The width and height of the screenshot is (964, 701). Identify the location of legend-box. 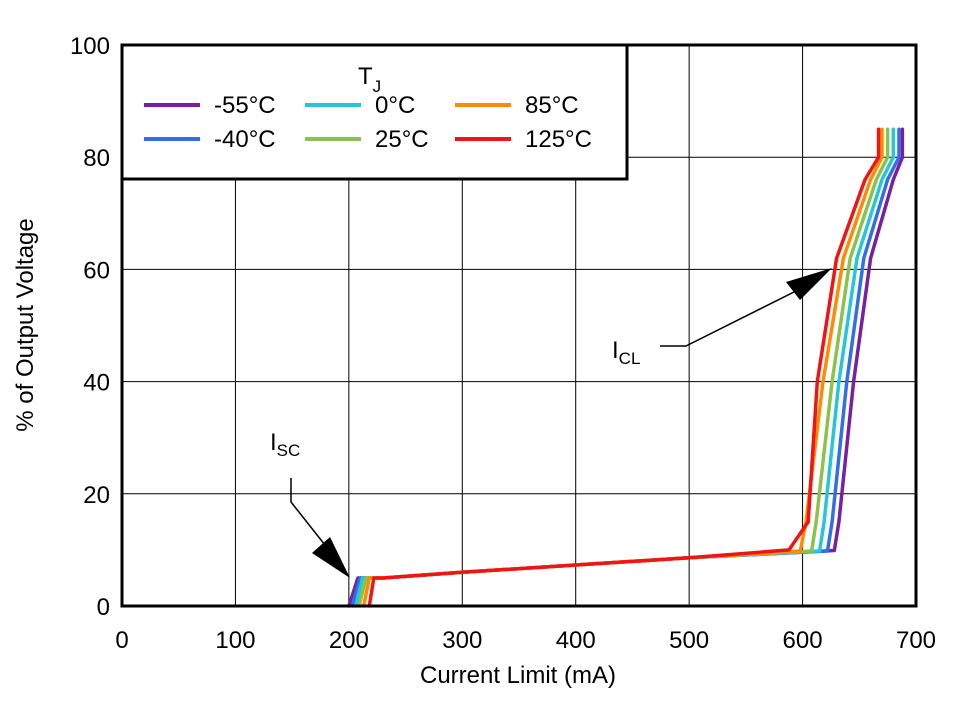
(374, 112).